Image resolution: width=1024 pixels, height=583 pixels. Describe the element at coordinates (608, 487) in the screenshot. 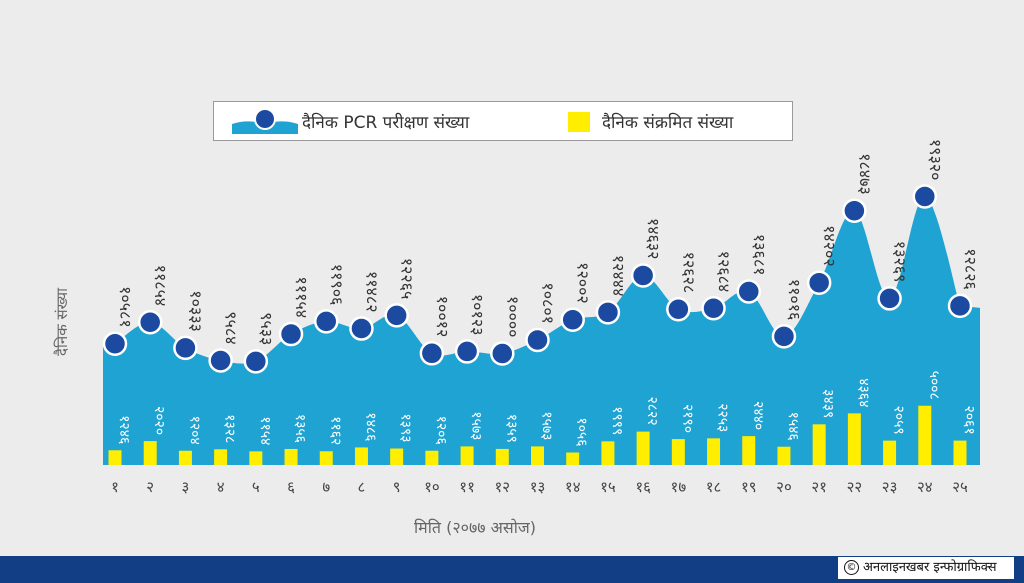

I see `x-tick-label: १५` at that location.